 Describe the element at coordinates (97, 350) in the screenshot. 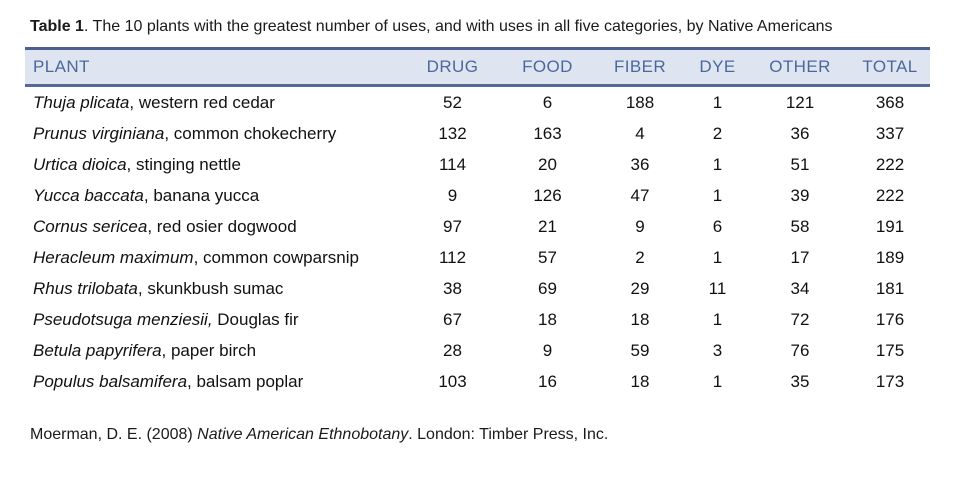

I see `plant-scientific-name: Betula papyrifera` at that location.